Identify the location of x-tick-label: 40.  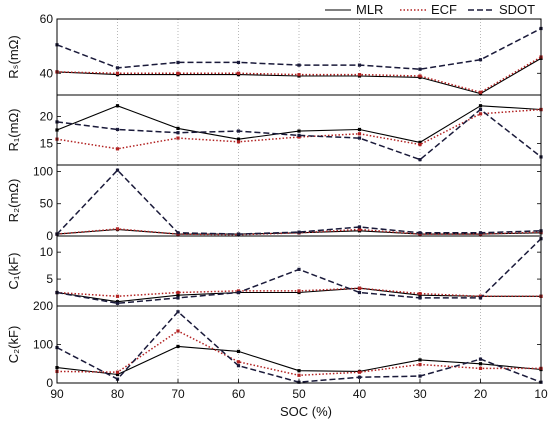
(360, 394).